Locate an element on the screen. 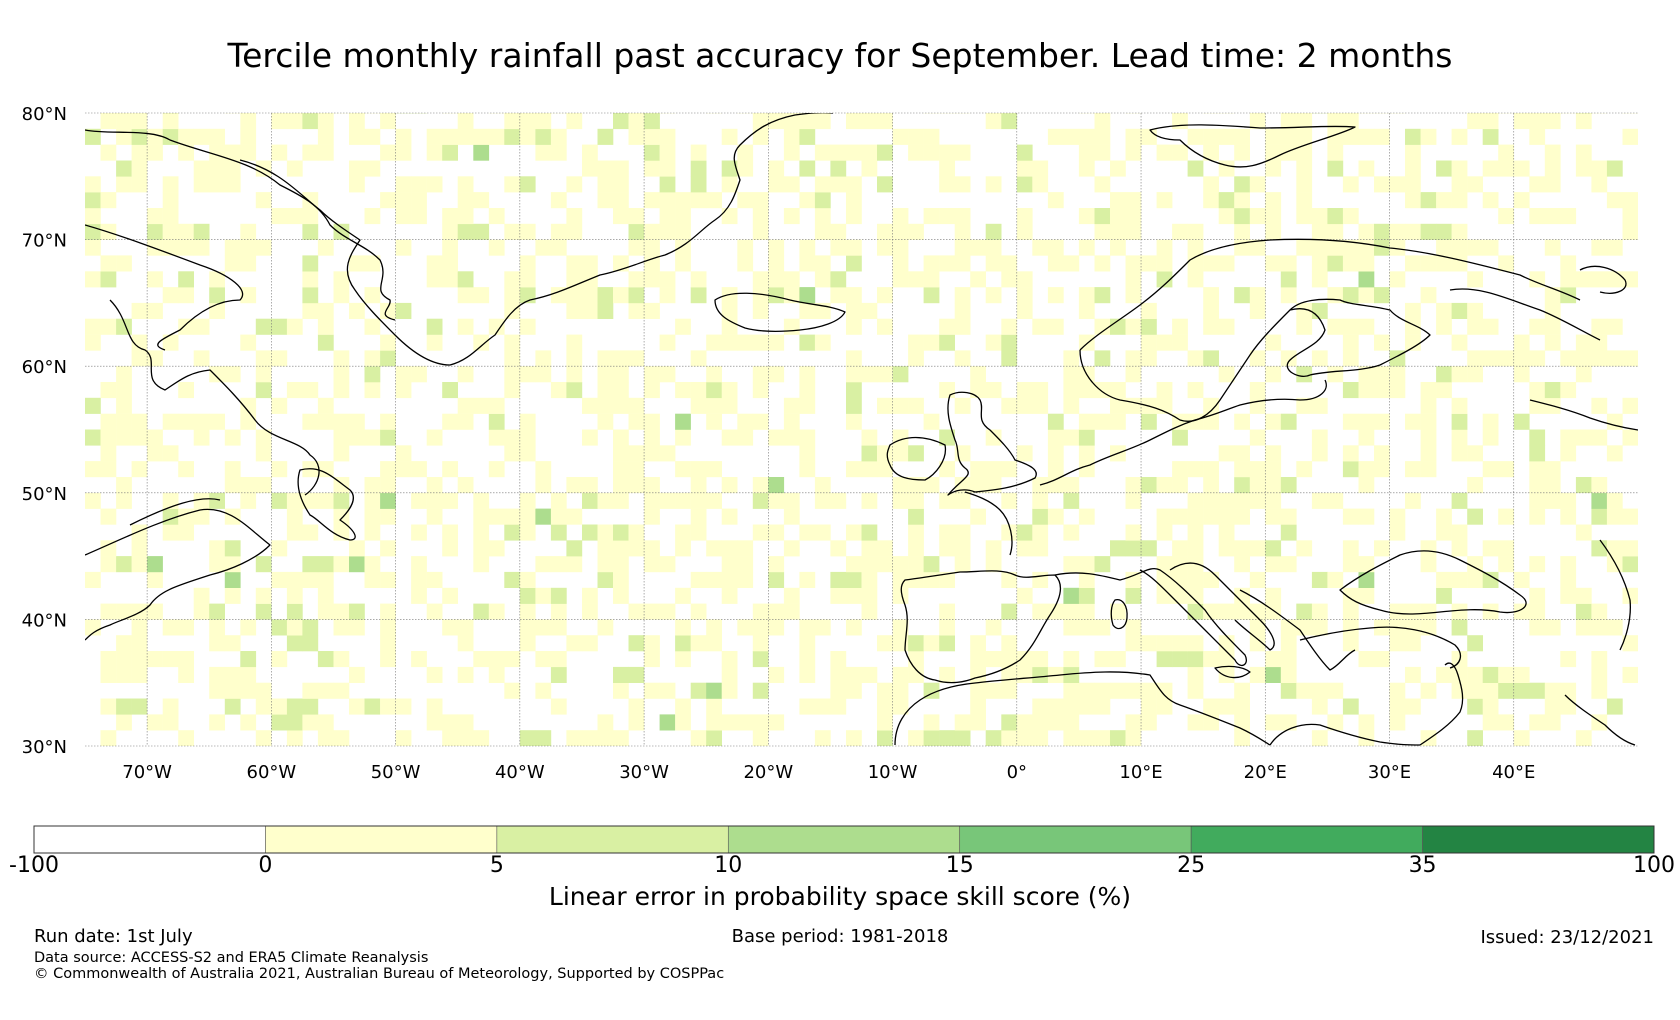 The image size is (1680, 1020). coastline-white-sea is located at coordinates (1603, 279).